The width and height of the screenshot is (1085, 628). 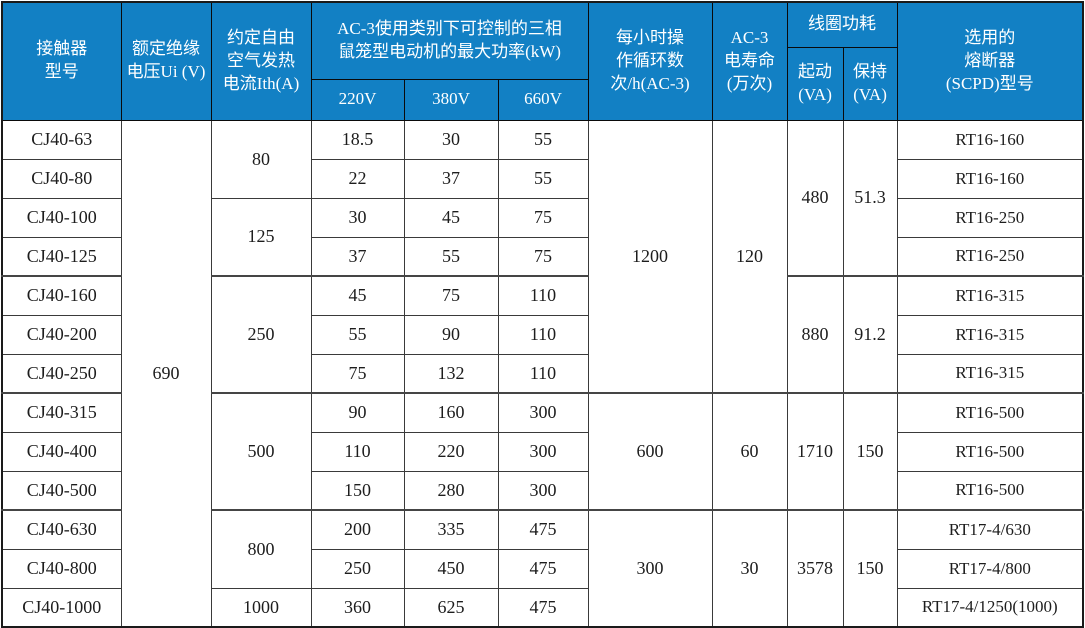 What do you see at coordinates (261, 549) in the screenshot?
I see `cell-ith: 800` at bounding box center [261, 549].